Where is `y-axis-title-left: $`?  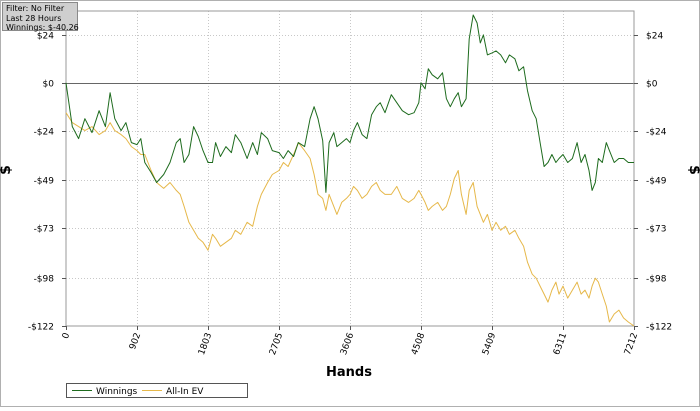 y-axis-title-left: $ is located at coordinates (7, 170).